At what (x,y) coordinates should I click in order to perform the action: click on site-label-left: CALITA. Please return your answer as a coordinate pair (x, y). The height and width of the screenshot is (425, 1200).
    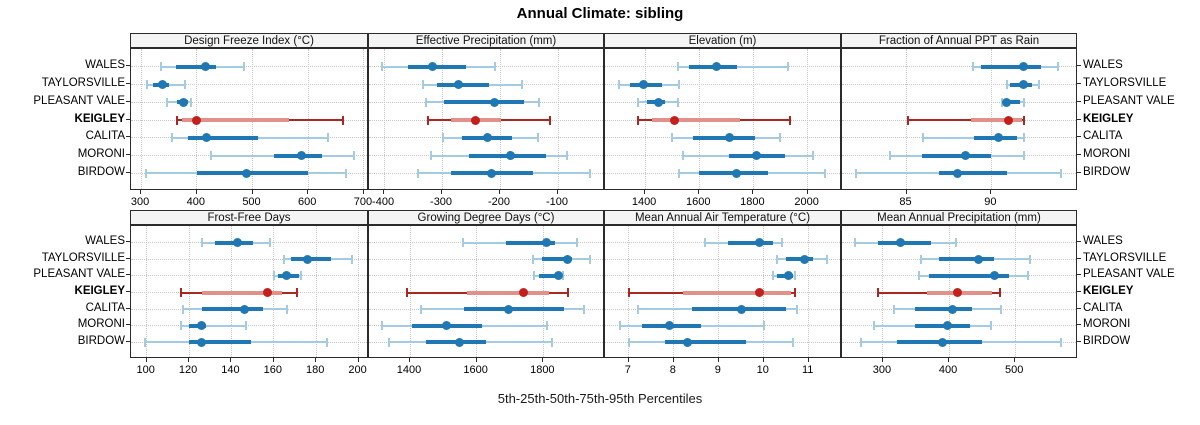
    Looking at the image, I should click on (105, 307).